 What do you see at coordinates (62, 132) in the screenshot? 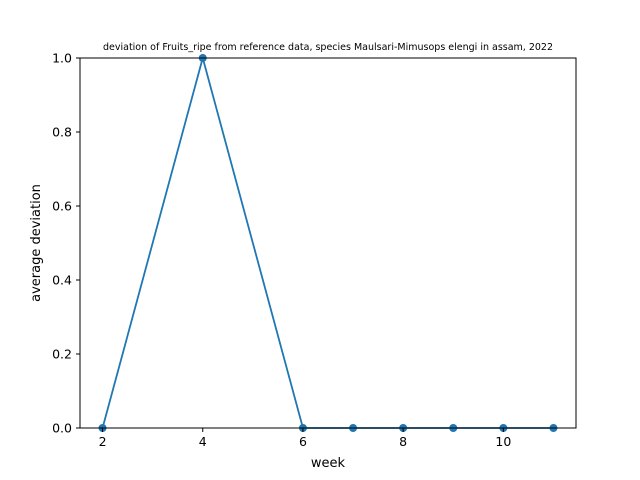
I see `y-tick-label: 0.8` at bounding box center [62, 132].